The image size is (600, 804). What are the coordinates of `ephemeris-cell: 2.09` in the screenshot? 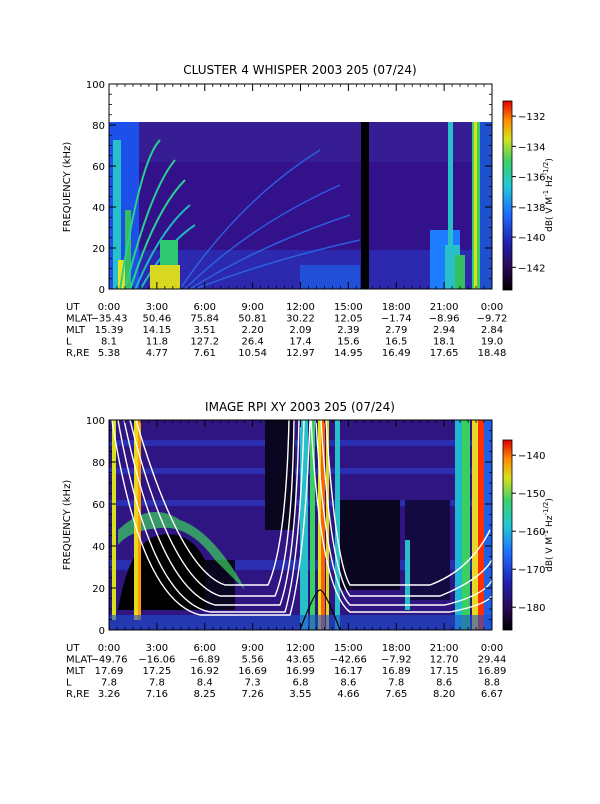 It's located at (300, 330).